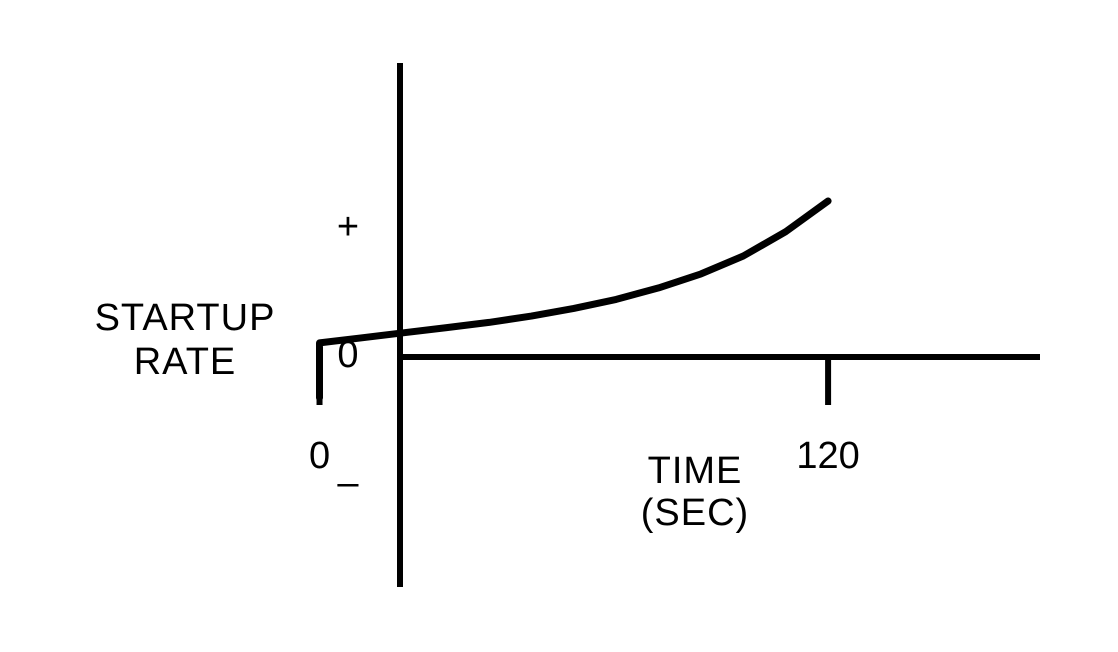 This screenshot has width=1118, height=652. Describe the element at coordinates (574, 299) in the screenshot. I see `series-line` at that location.